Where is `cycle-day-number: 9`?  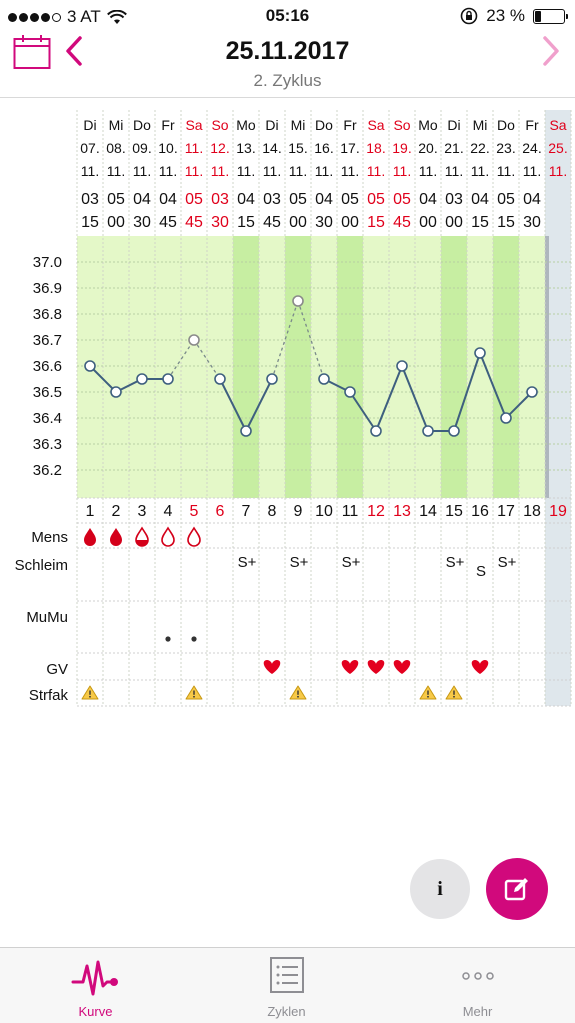 cycle-day-number: 9 is located at coordinates (298, 511).